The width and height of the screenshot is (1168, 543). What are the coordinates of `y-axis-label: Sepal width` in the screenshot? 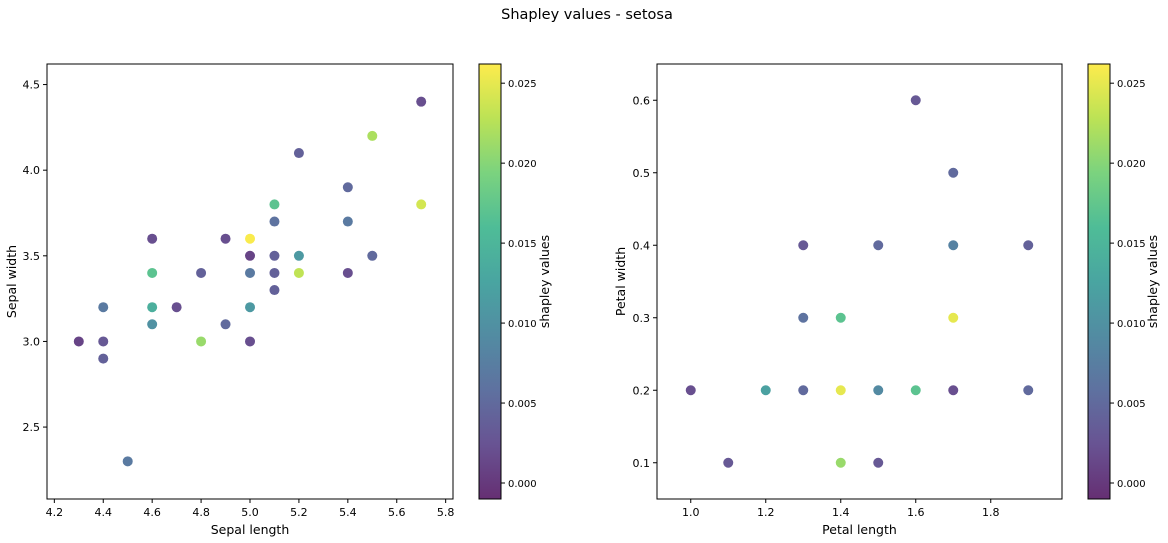 It's located at (11, 281).